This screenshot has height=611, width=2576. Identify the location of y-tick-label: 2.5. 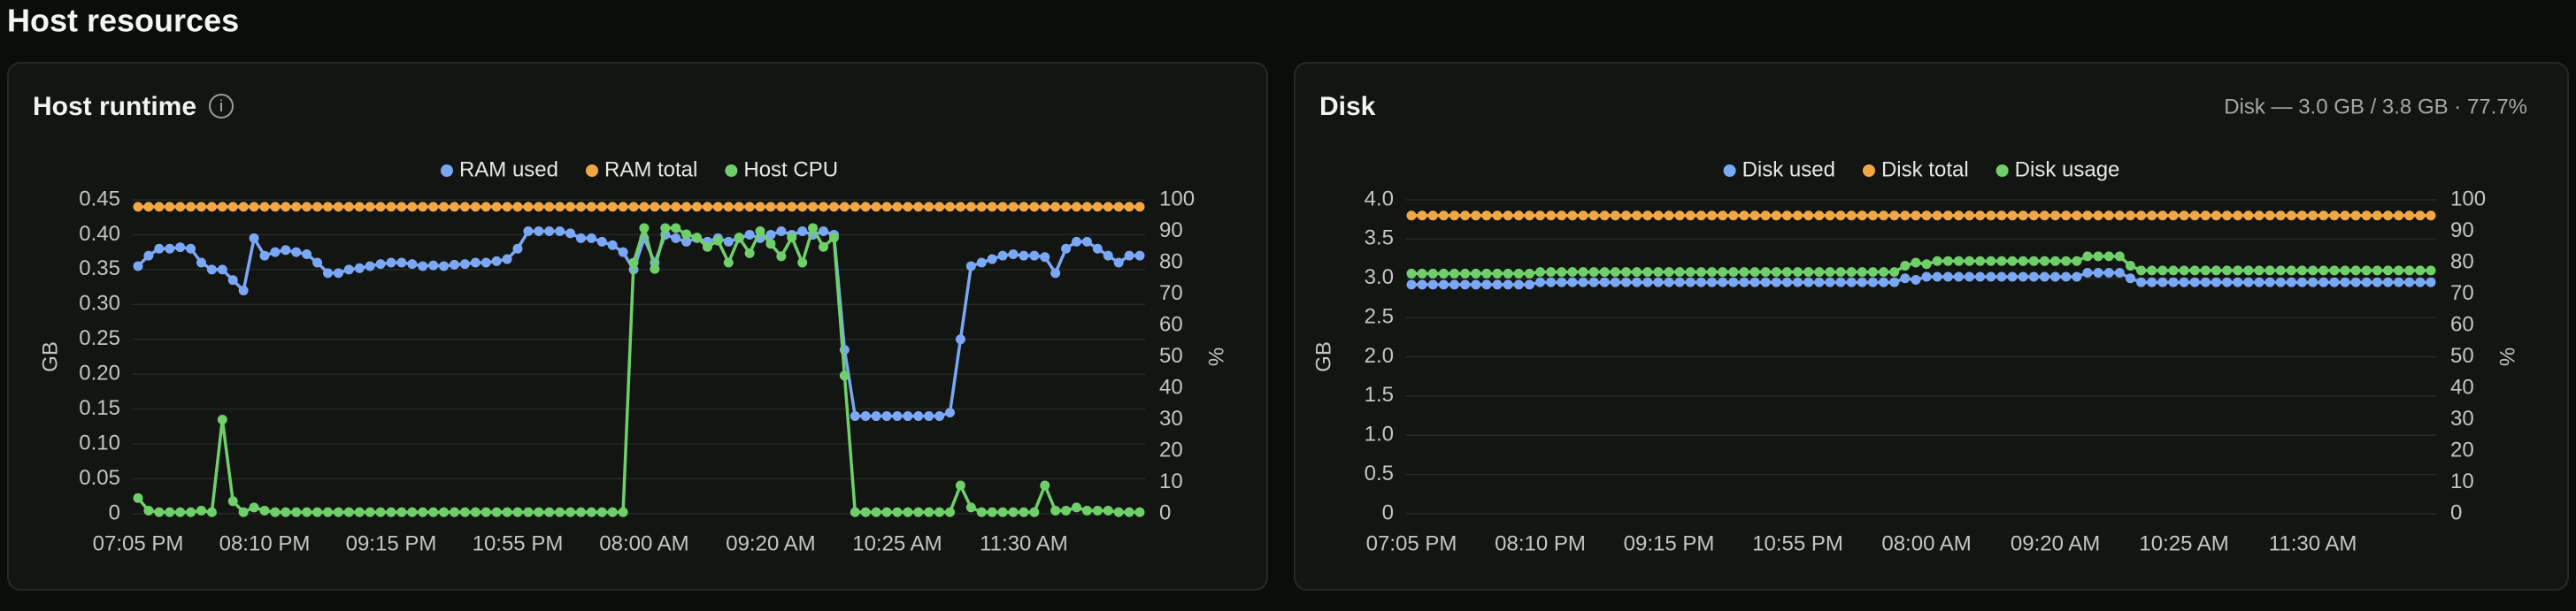
(1379, 316).